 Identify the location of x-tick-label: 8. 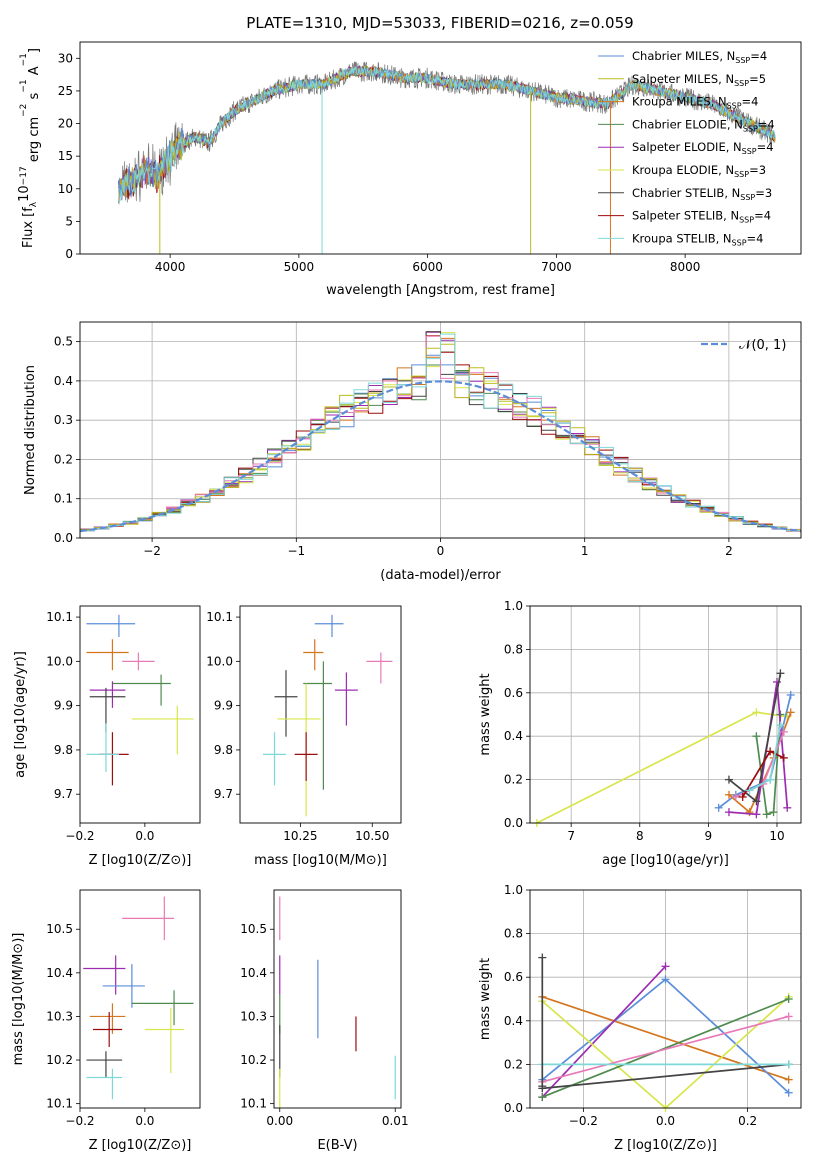
(640, 836).